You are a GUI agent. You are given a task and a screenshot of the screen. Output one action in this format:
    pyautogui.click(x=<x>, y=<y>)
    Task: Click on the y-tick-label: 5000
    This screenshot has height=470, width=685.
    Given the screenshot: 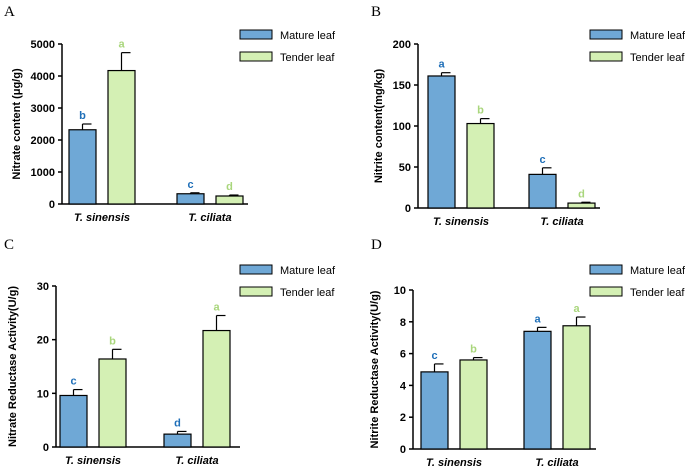 What is the action you would take?
    pyautogui.click(x=43, y=45)
    